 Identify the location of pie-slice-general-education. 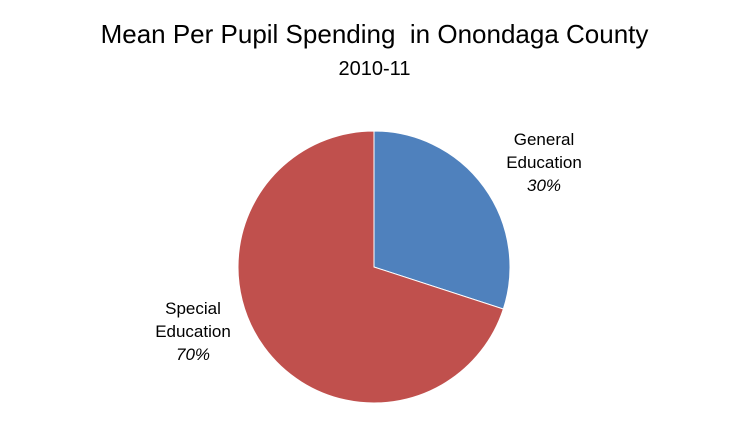
(442, 220).